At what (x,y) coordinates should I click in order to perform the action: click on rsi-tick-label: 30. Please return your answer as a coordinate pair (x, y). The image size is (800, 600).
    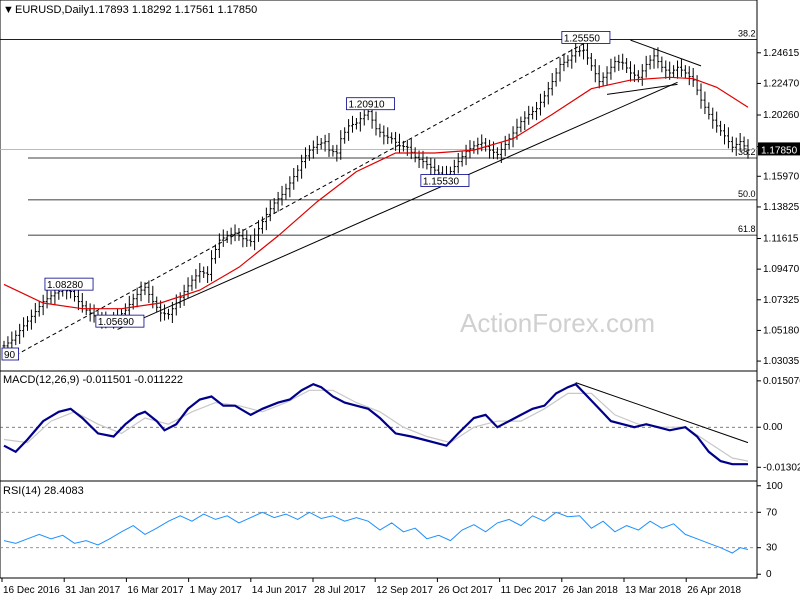
    Looking at the image, I should click on (772, 548).